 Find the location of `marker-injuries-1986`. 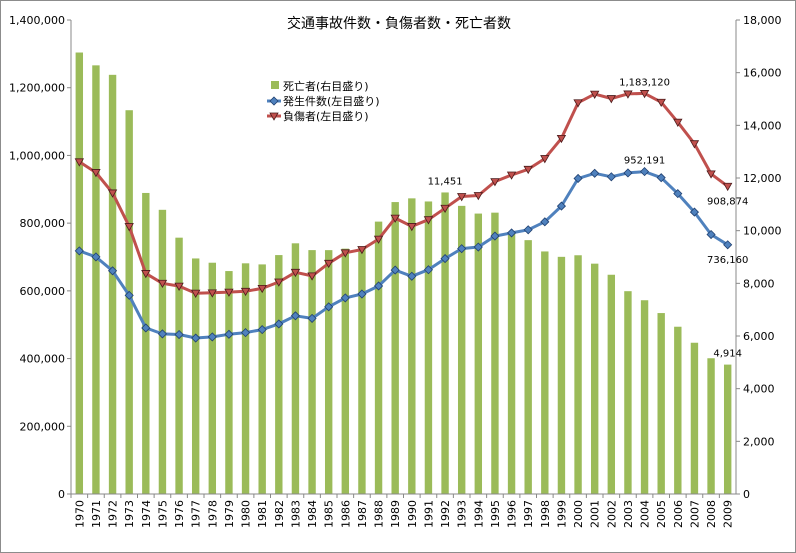

marker-injuries-1986 is located at coordinates (345, 253).